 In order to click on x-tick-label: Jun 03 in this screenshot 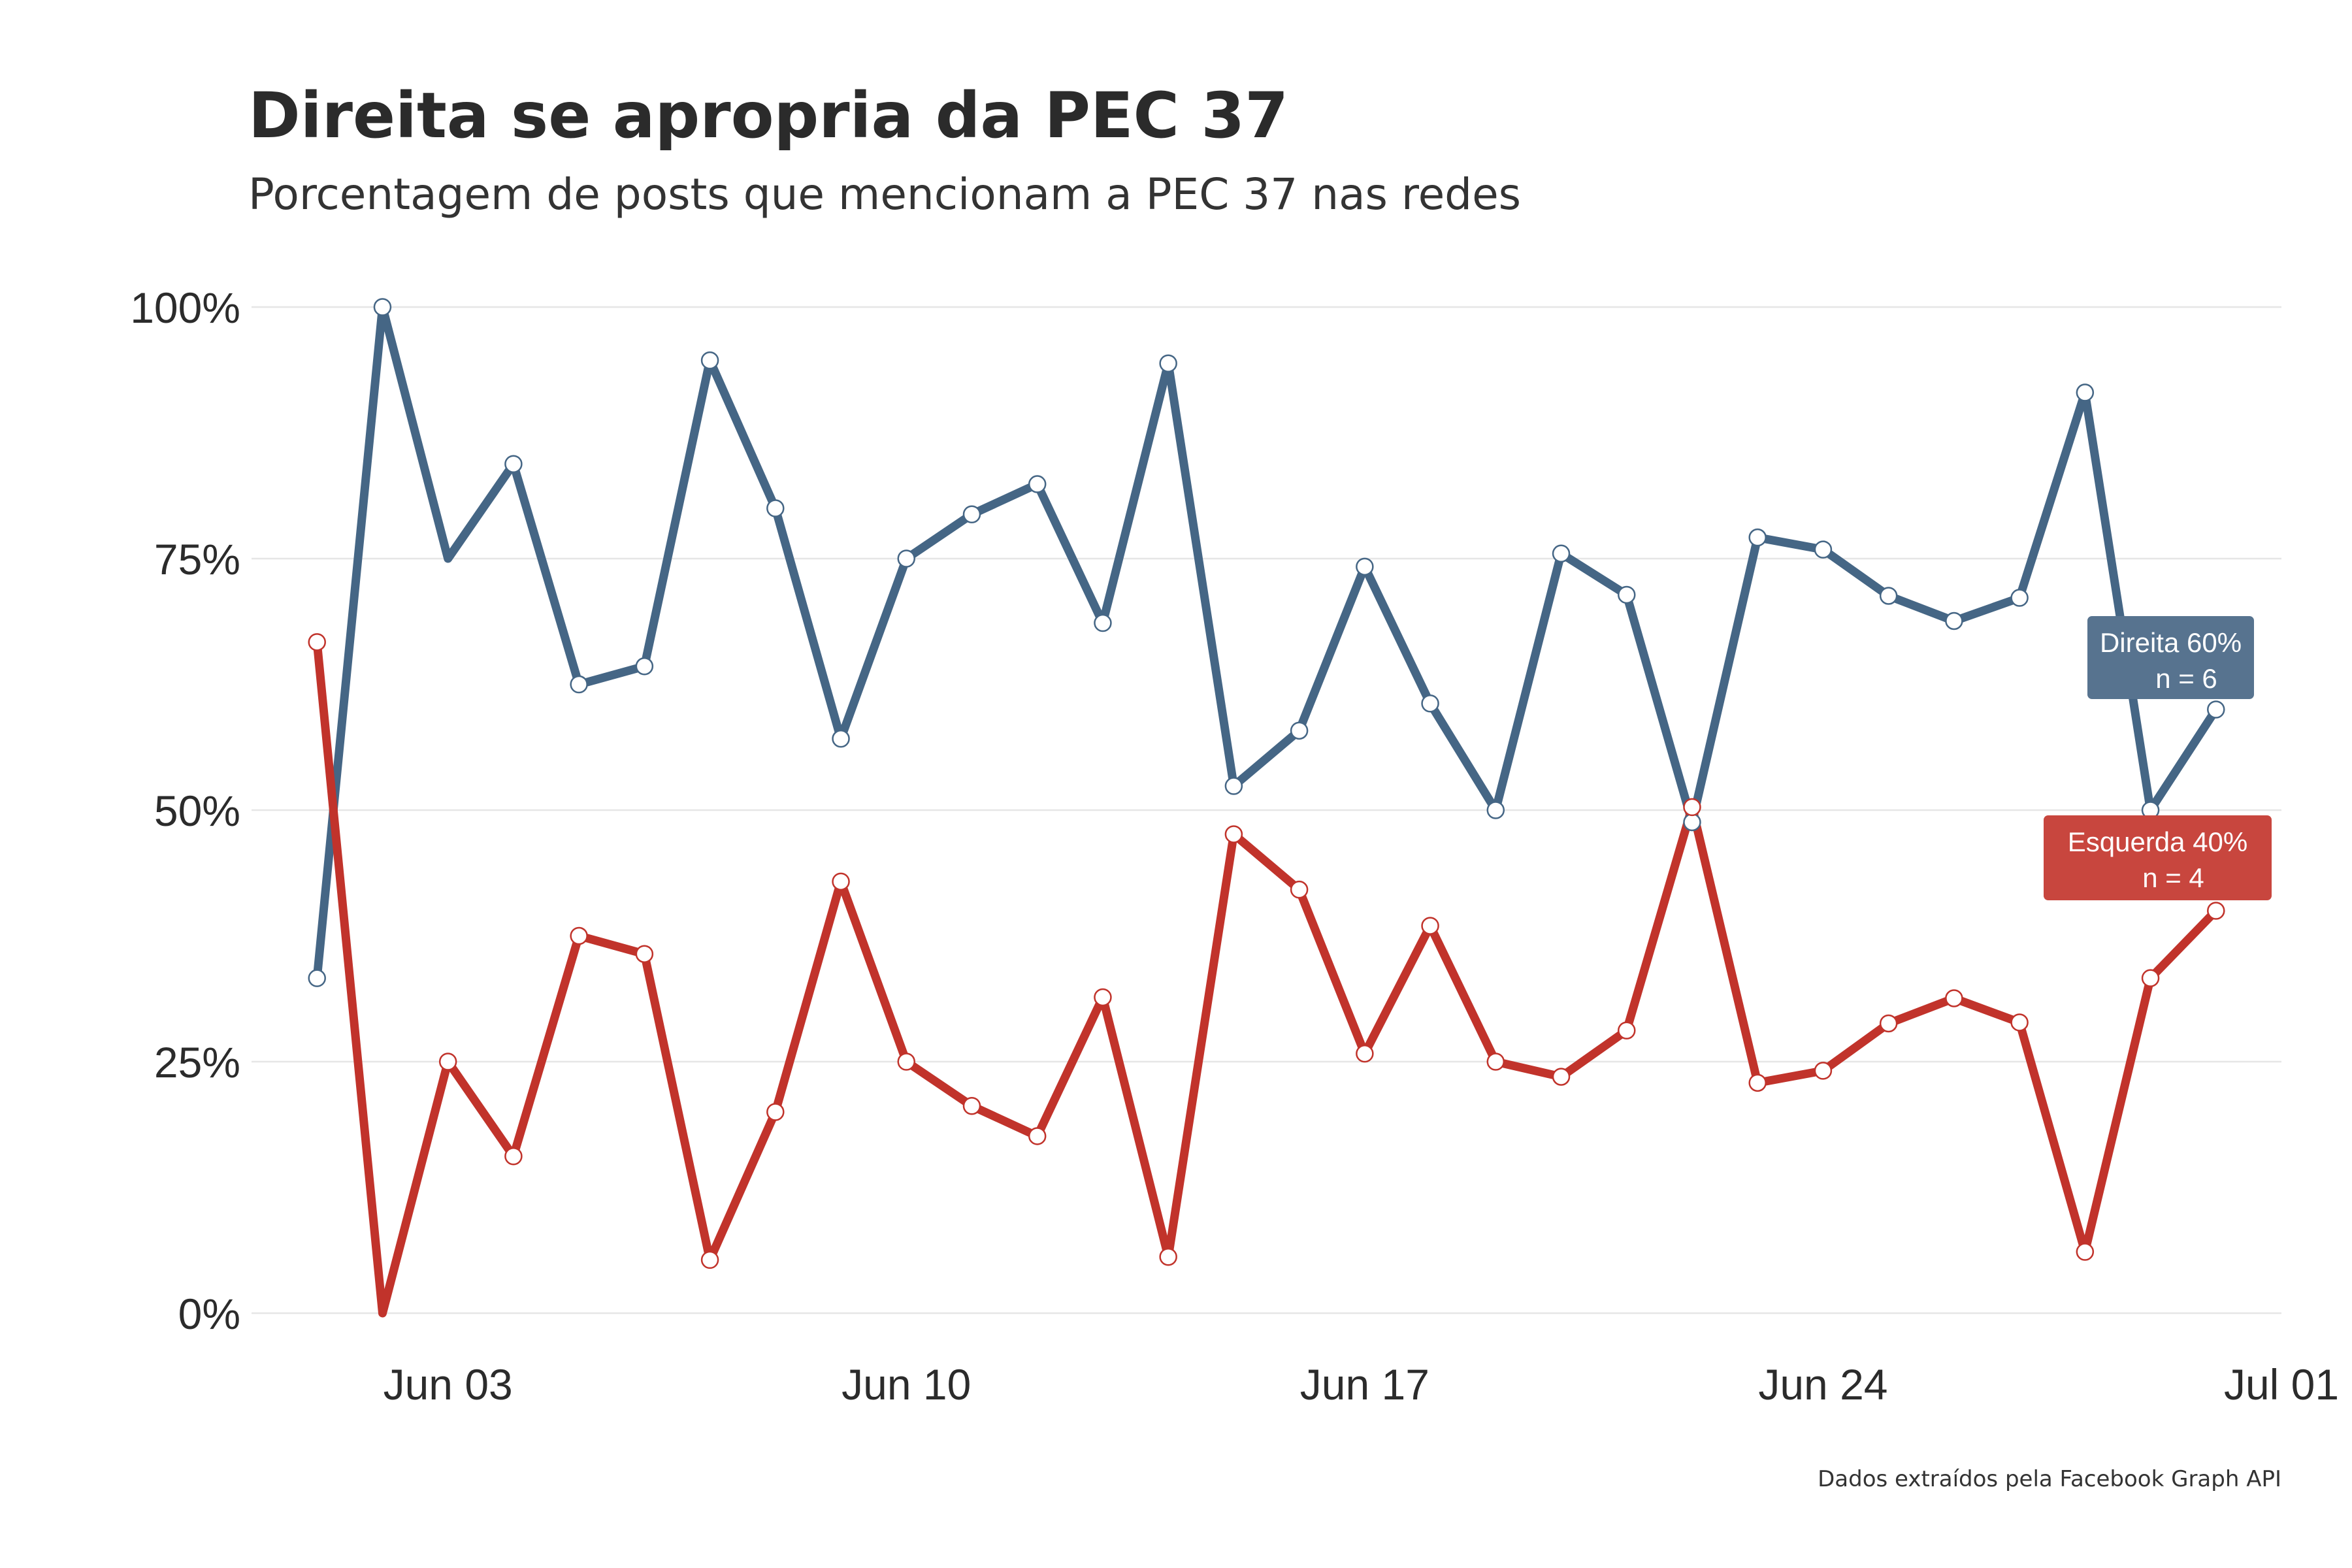, I will do `click(448, 1384)`.